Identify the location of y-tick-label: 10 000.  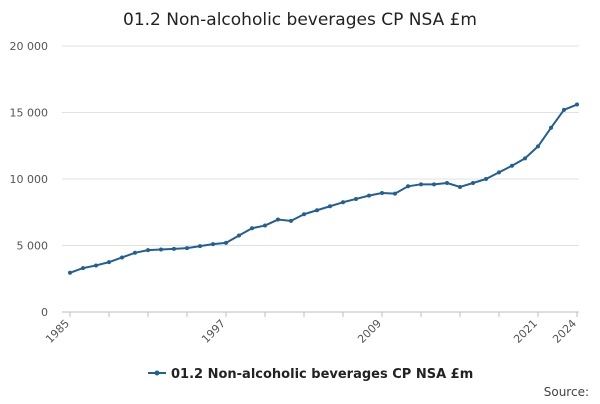
(29, 179).